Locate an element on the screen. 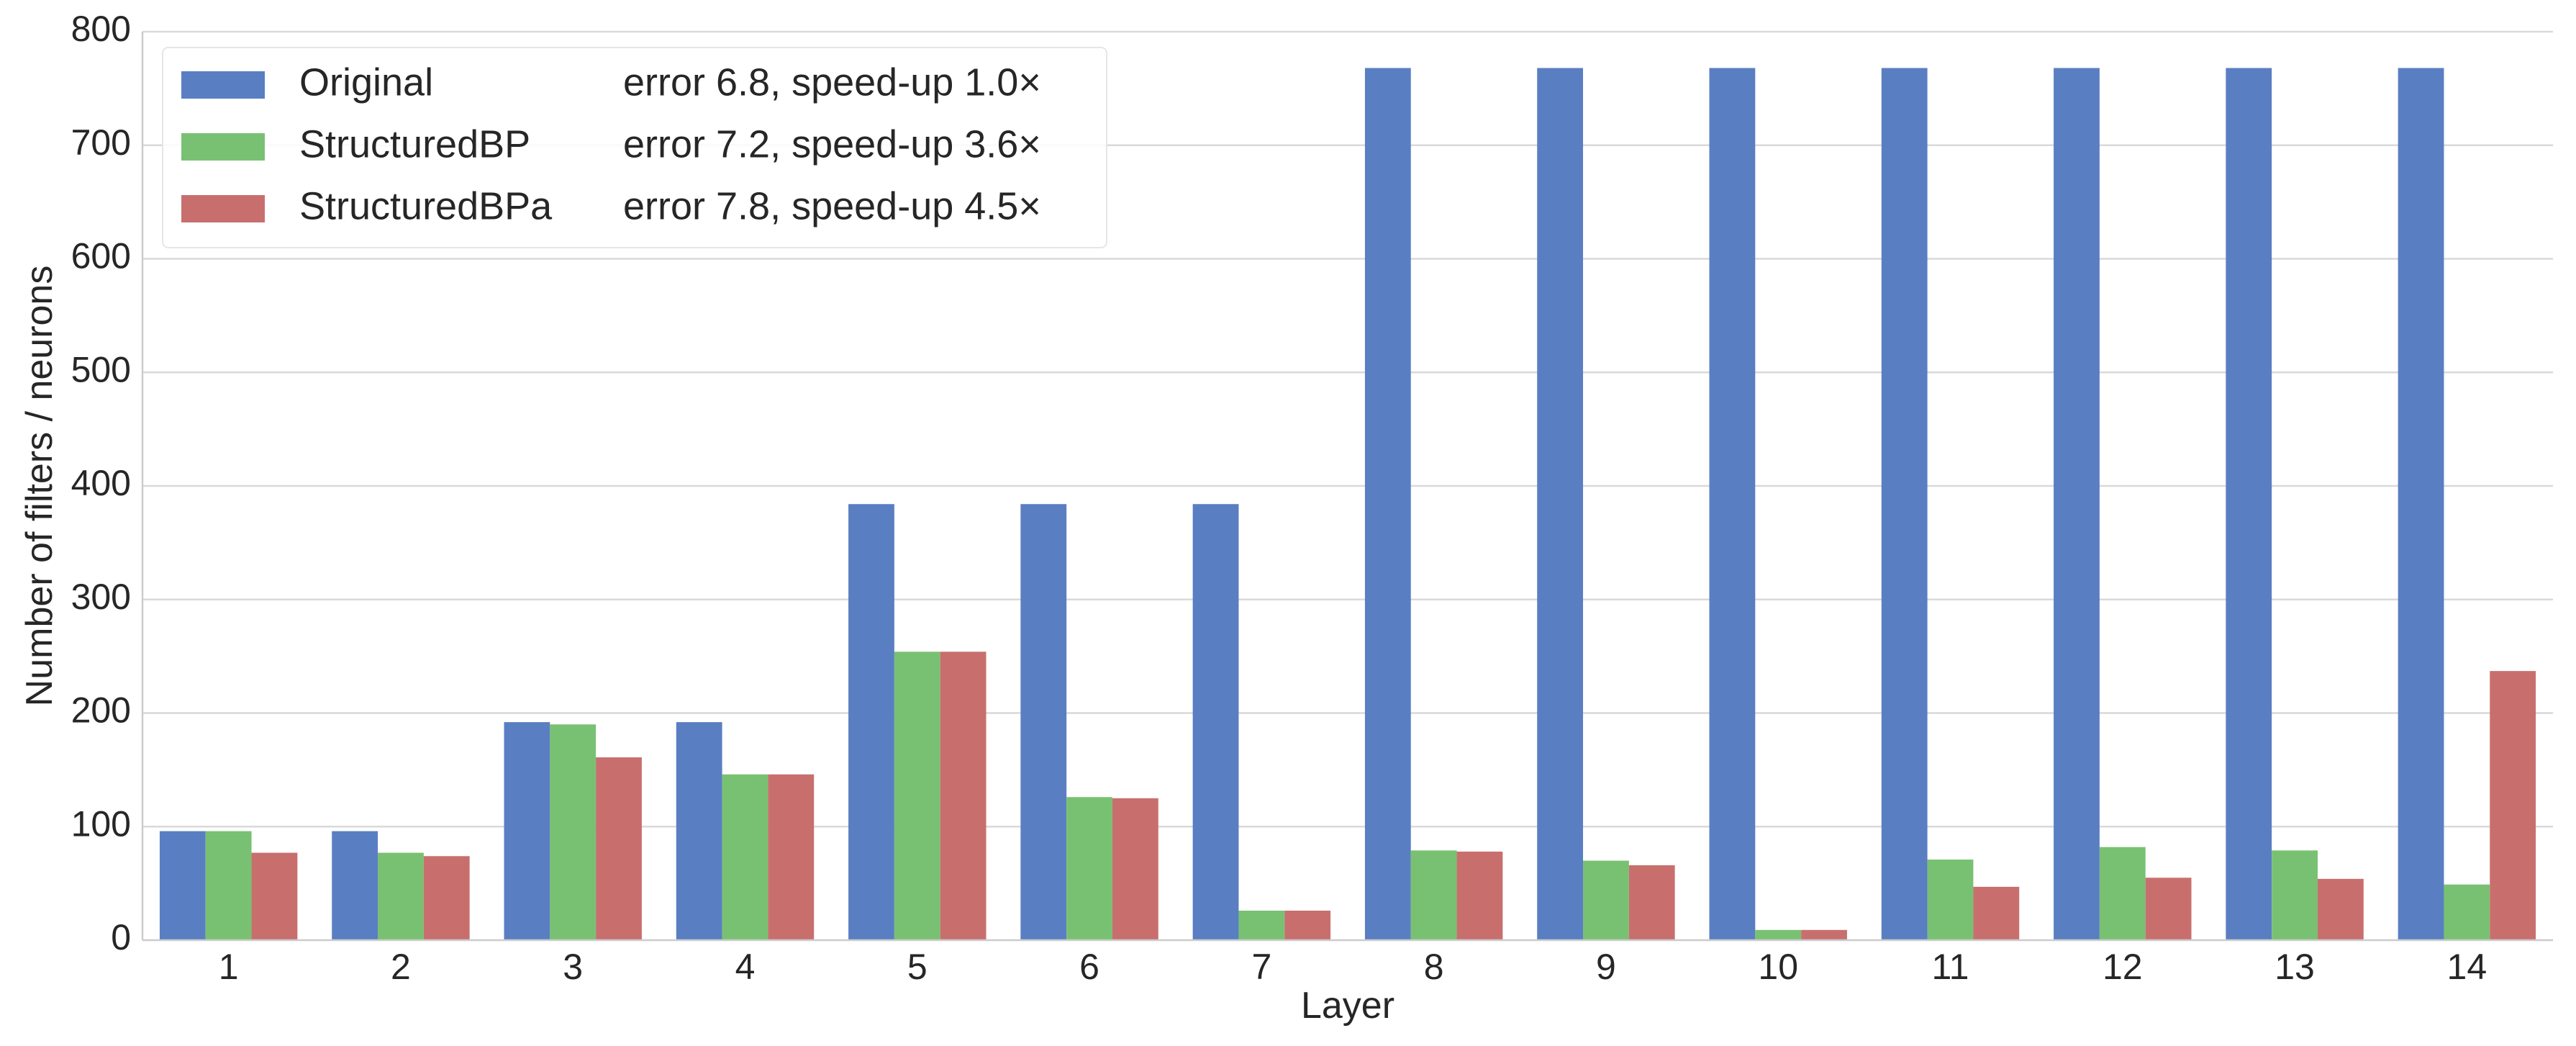  y-tick-label: 0 is located at coordinates (121, 937).